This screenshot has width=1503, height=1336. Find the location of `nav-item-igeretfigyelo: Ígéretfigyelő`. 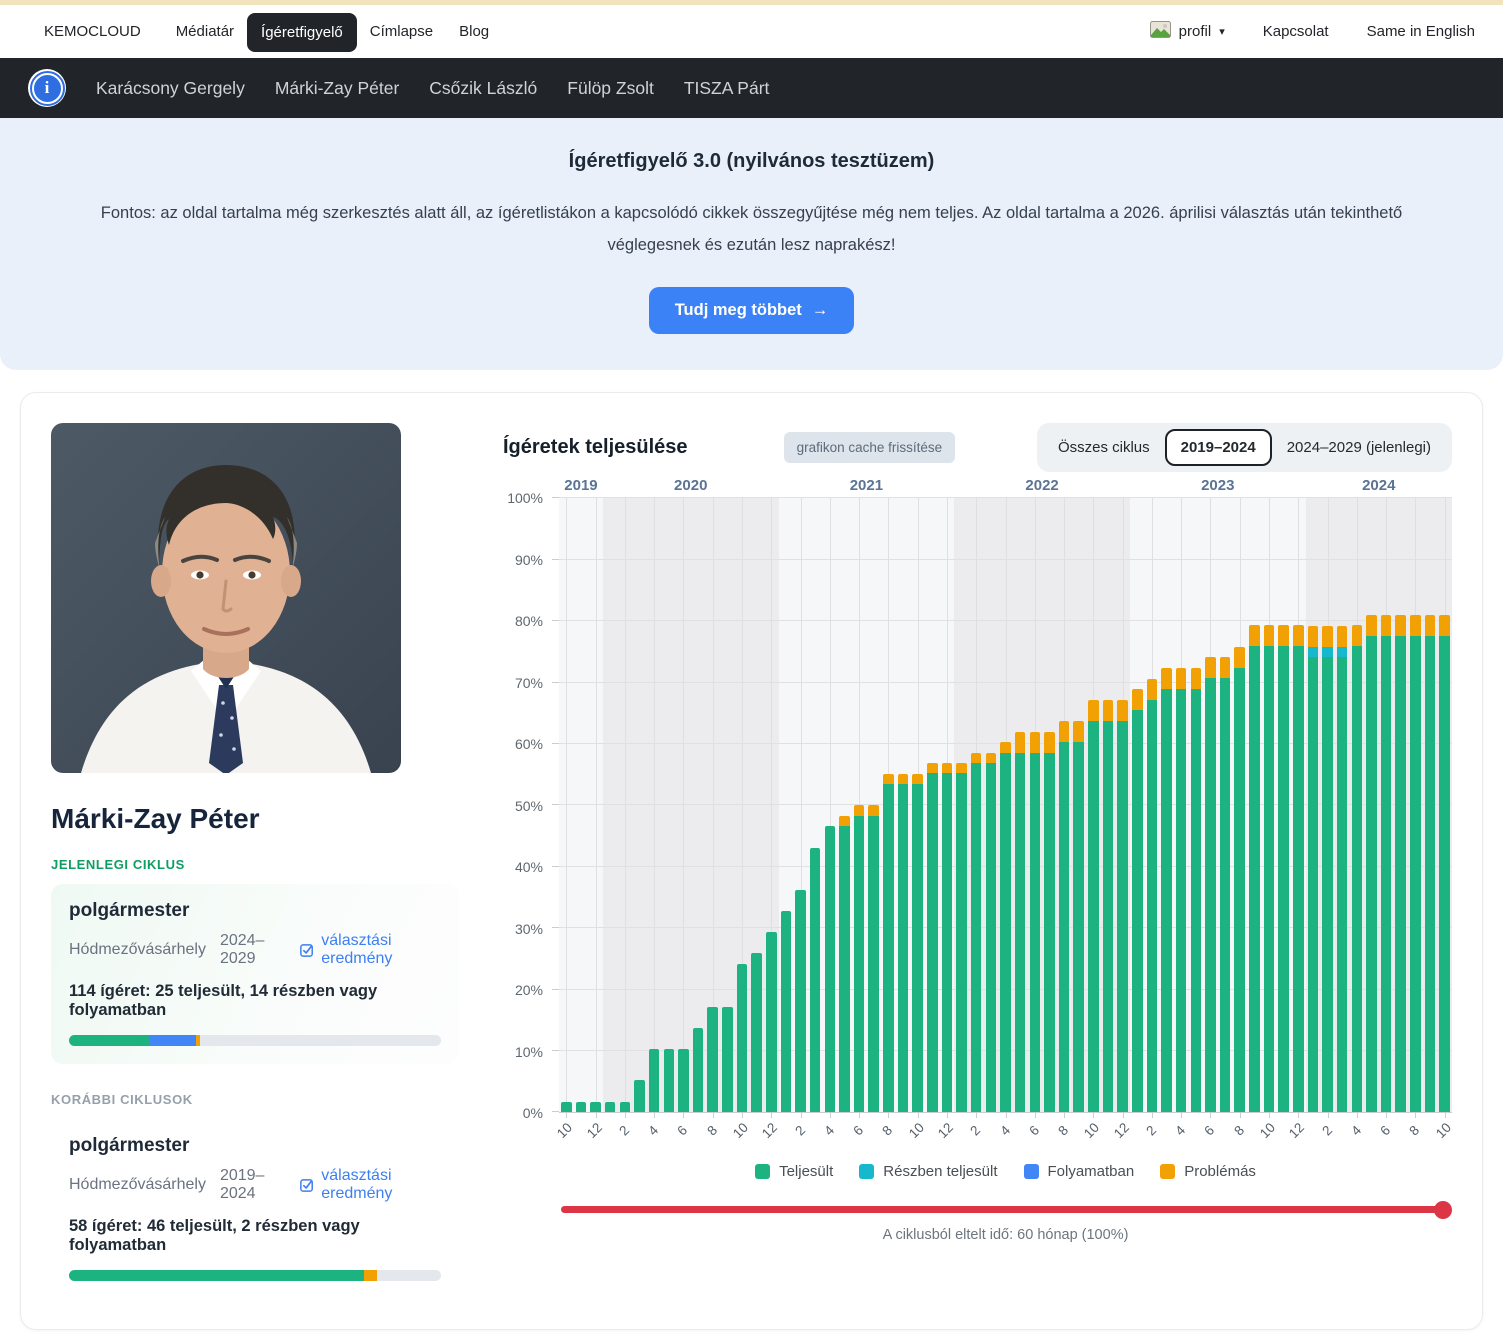

nav-item-igeretfigyelo: Ígéretfigyelő is located at coordinates (302, 32).